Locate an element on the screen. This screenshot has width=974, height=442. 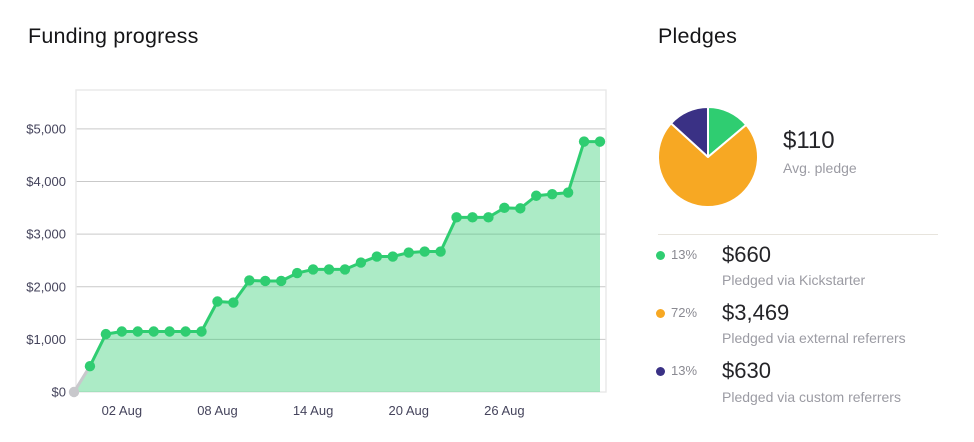
pledges-divider is located at coordinates (798, 234).